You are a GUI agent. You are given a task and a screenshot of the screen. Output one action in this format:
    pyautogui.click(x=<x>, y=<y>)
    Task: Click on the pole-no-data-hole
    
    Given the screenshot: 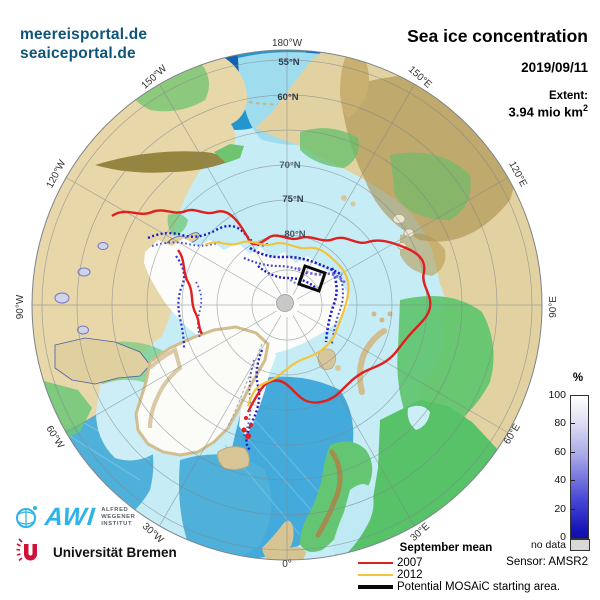 What is the action you would take?
    pyautogui.click(x=285, y=303)
    